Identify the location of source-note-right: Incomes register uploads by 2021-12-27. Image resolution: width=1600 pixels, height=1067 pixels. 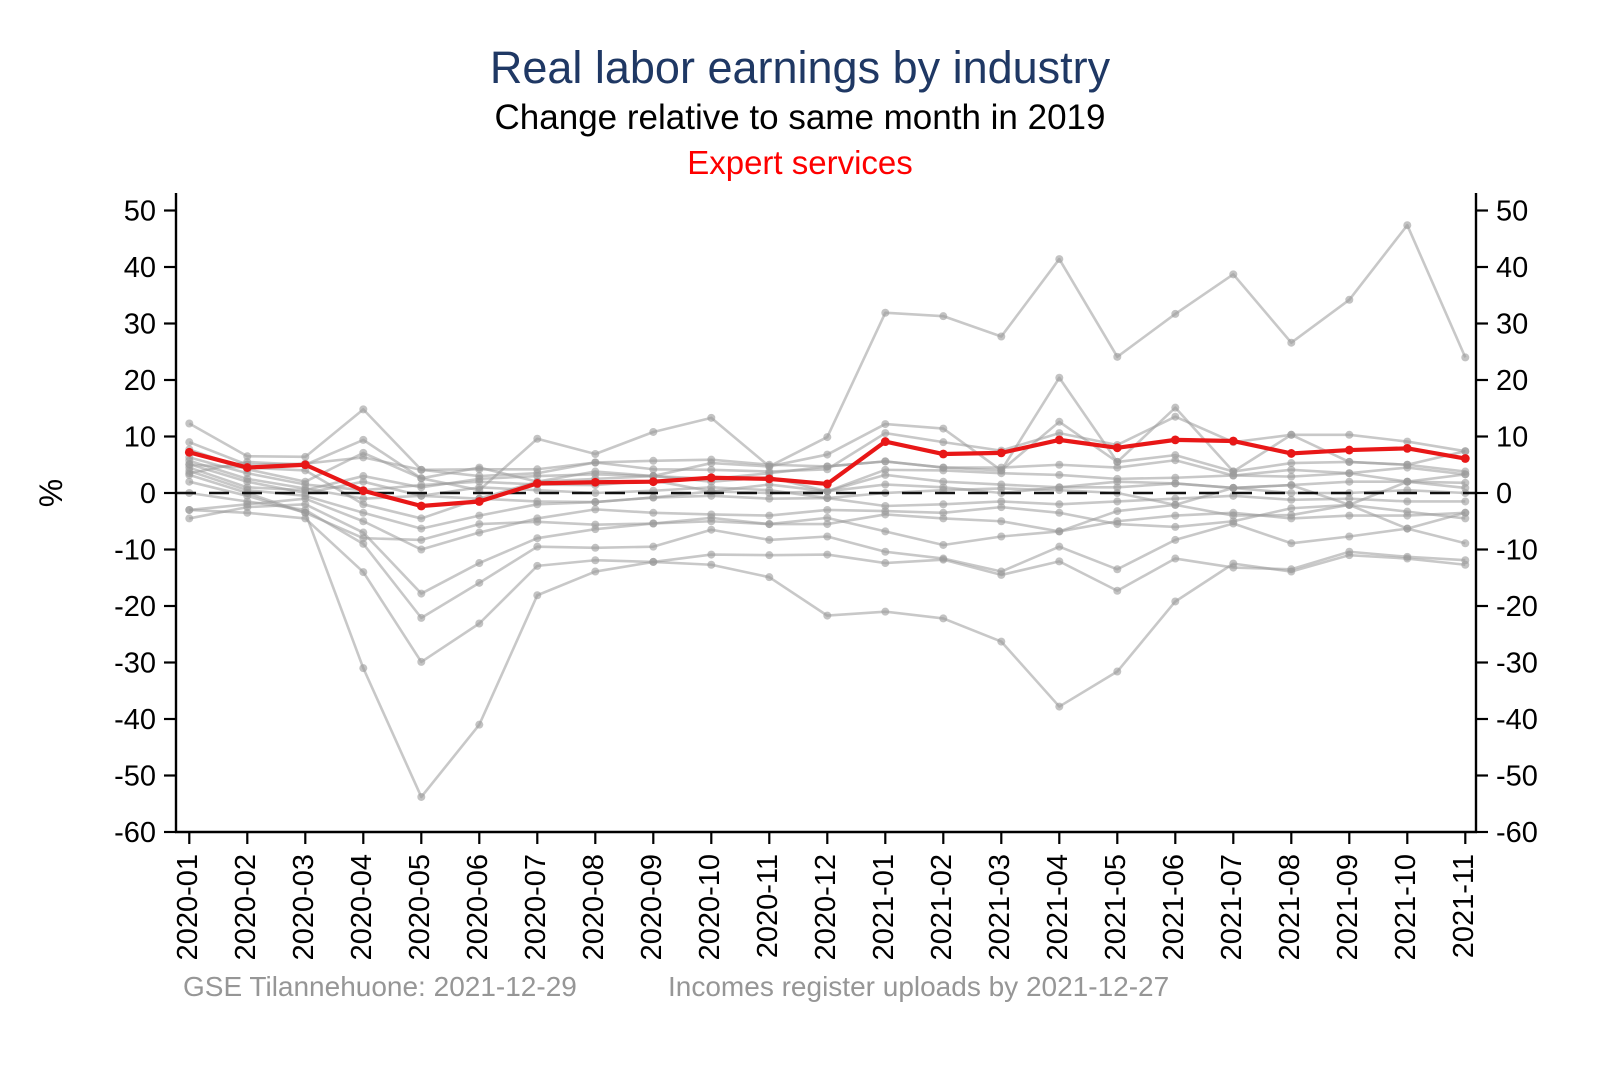
(919, 986).